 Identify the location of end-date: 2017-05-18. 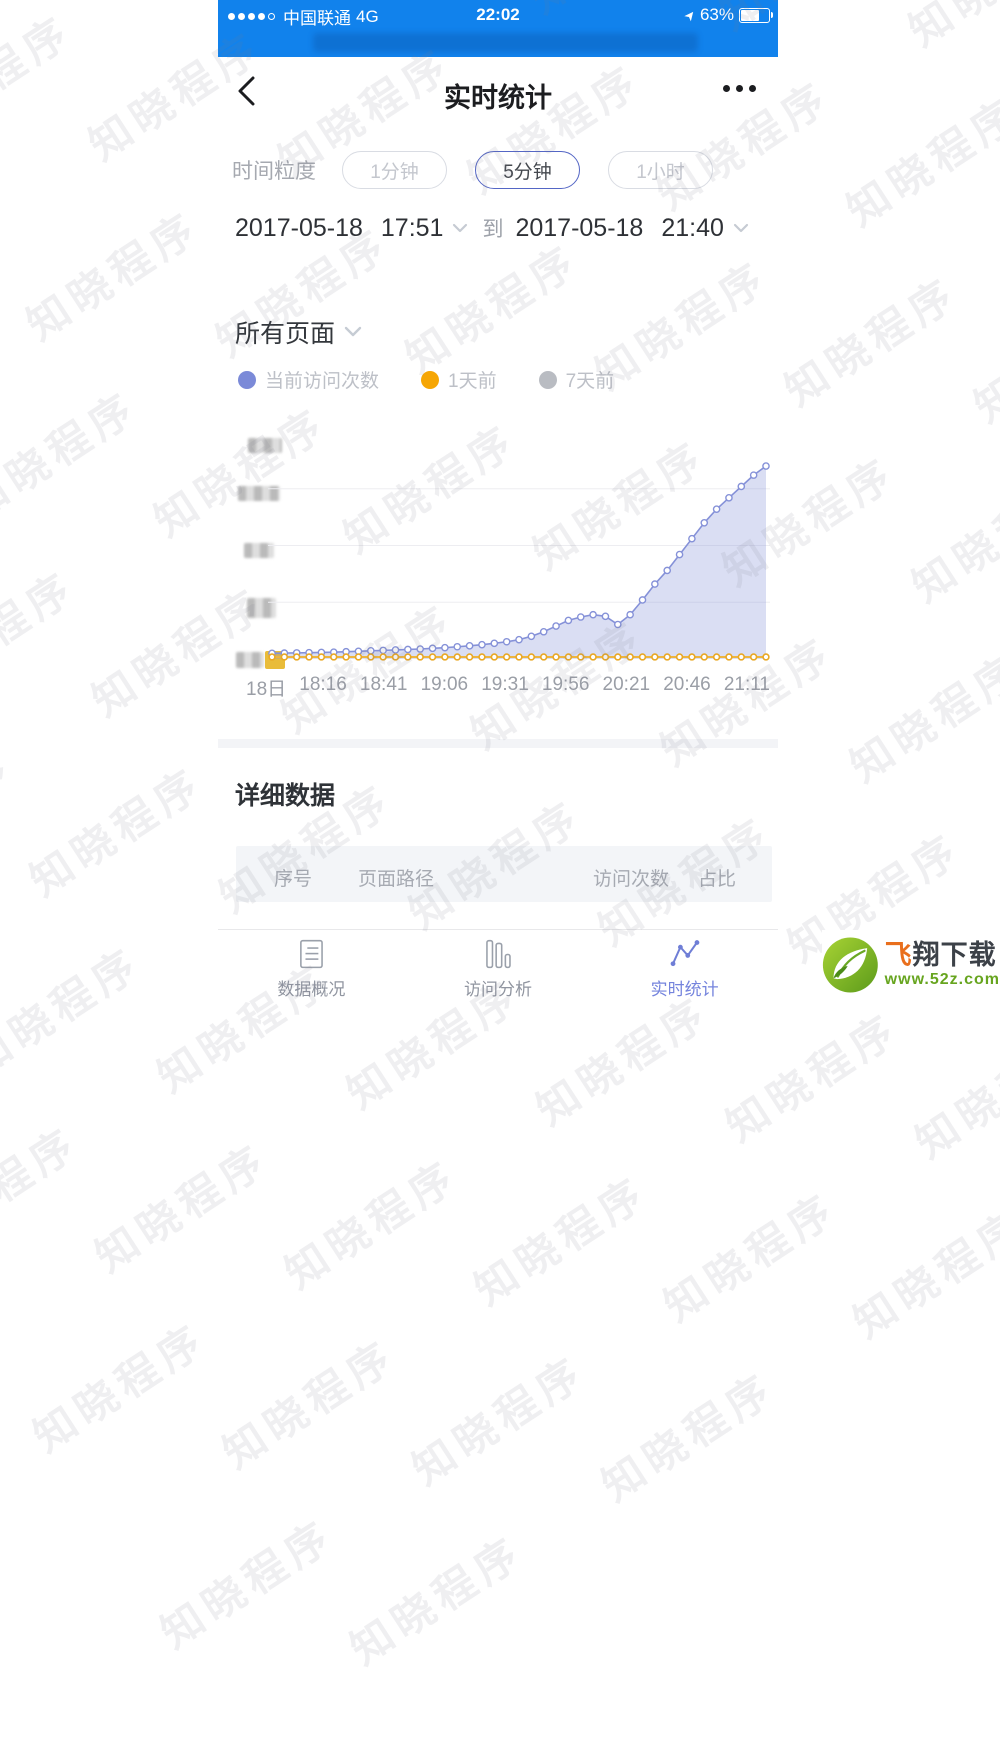
(579, 227).